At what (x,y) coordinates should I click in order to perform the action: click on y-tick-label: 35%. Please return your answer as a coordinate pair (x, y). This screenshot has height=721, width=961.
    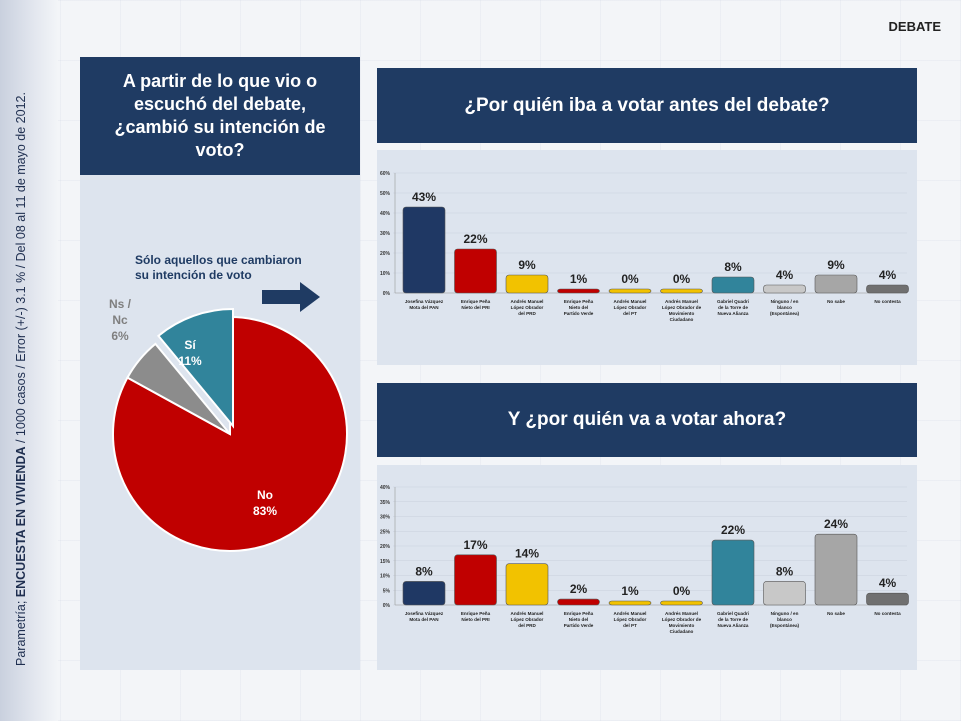
    Looking at the image, I should click on (385, 503).